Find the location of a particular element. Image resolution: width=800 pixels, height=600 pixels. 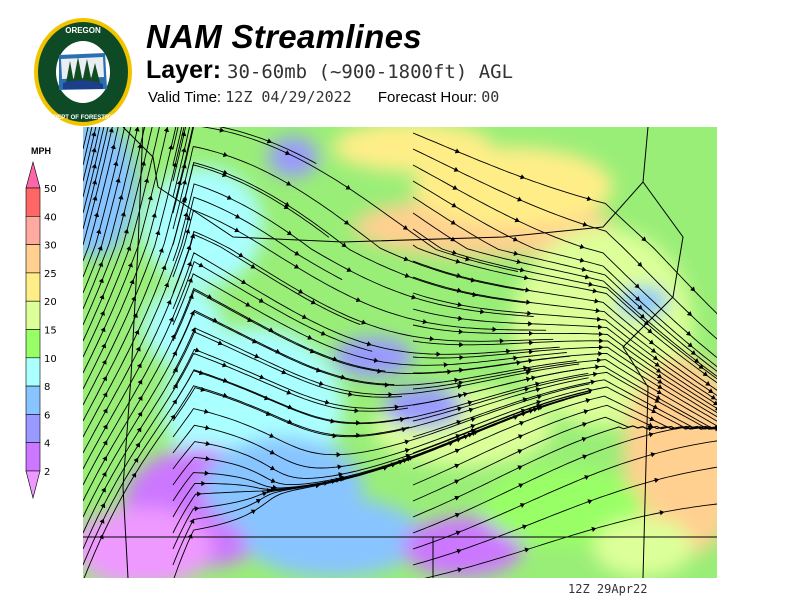

layer-label: Layer: is located at coordinates (184, 70).